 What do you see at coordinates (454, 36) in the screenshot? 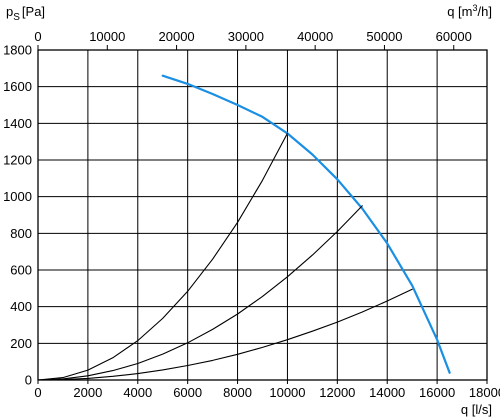
I see `x-top-tick-label: 60000` at bounding box center [454, 36].